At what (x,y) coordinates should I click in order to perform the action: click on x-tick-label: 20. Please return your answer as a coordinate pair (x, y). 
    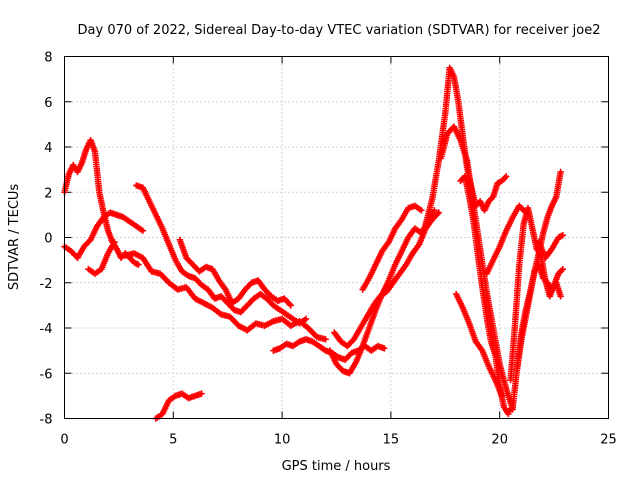
    Looking at the image, I should click on (499, 440).